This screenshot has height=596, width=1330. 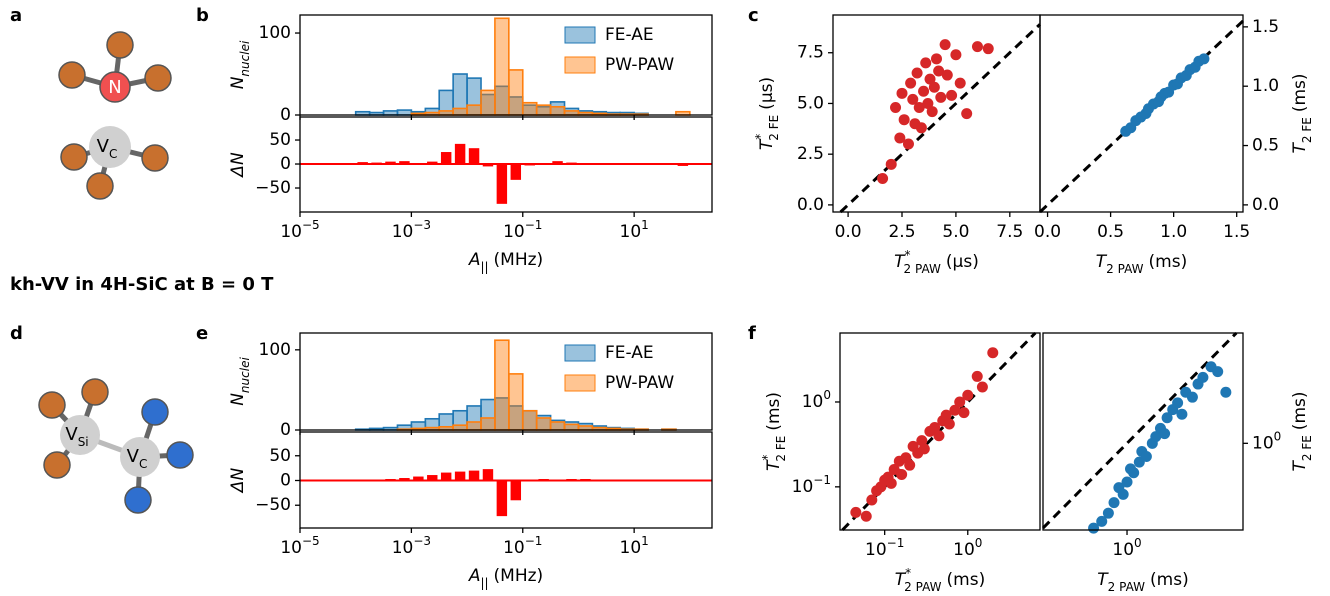 What do you see at coordinates (505, 262) in the screenshot?
I see `axis-label: A|| (MHz)` at bounding box center [505, 262].